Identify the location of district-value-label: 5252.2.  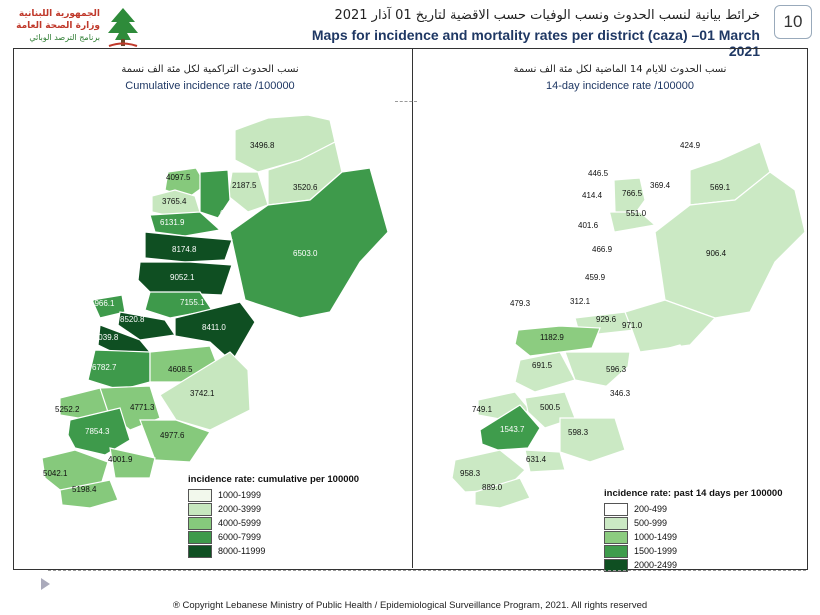
(67, 409).